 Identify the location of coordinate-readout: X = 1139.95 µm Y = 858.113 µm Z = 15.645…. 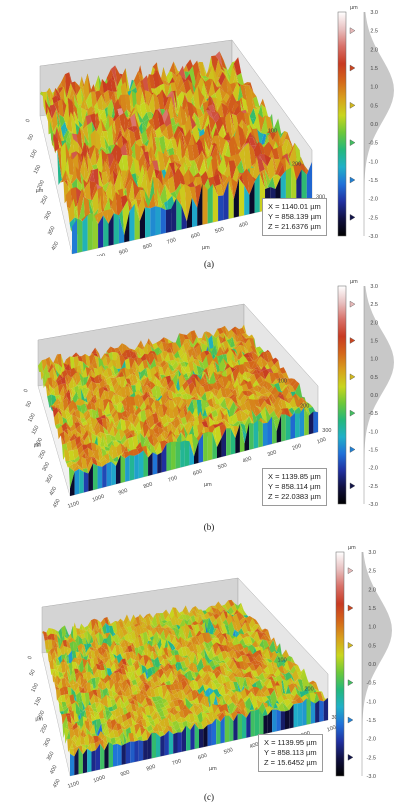
(290, 753).